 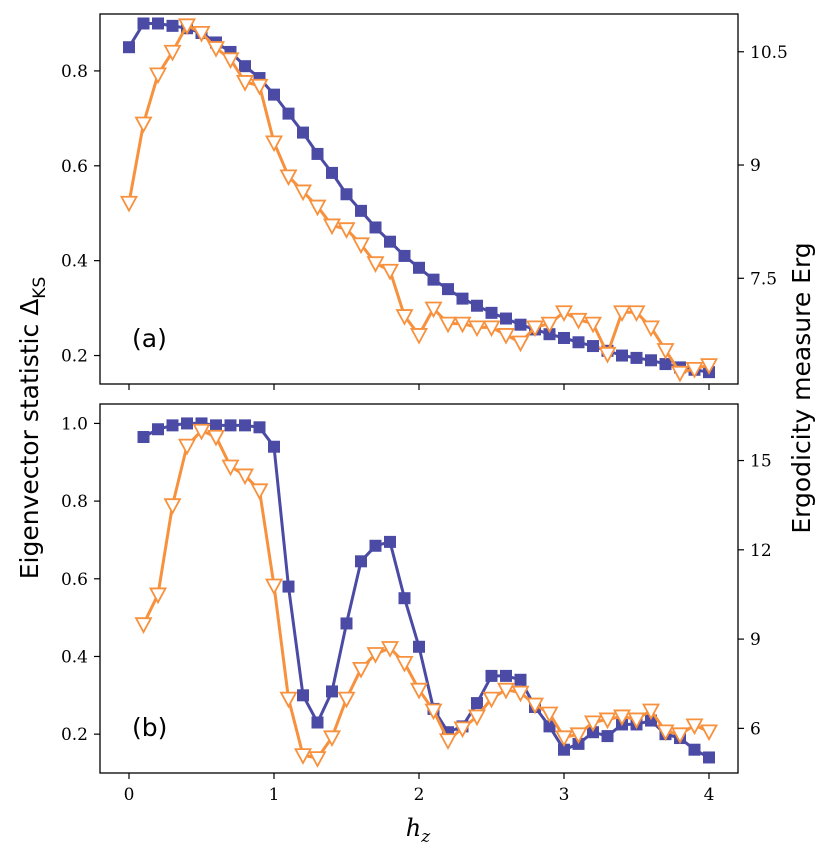 I want to click on x-axis-title-text: h, so click(x=413, y=828).